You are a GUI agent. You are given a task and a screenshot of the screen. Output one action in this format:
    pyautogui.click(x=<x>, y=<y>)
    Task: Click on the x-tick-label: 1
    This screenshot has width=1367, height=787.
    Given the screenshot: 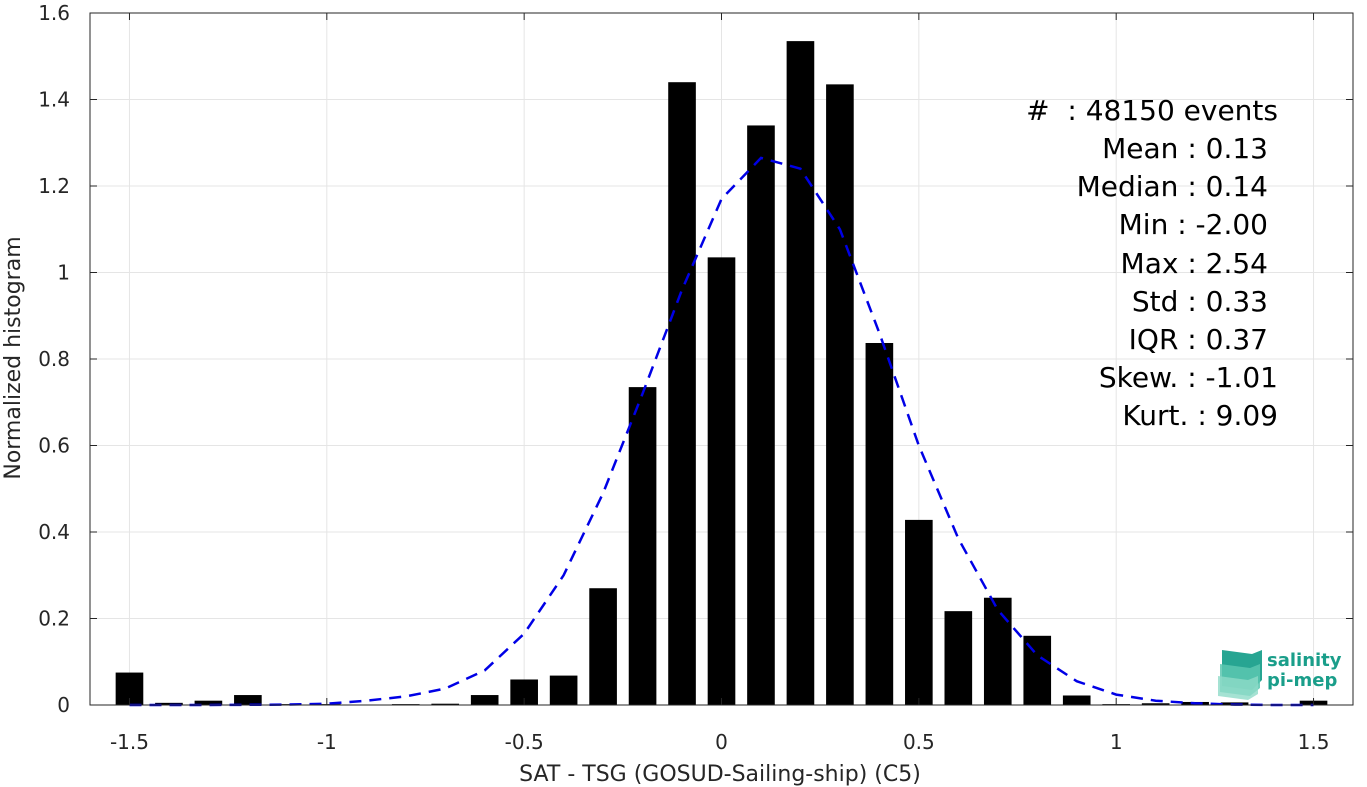 What is the action you would take?
    pyautogui.click(x=1116, y=742)
    